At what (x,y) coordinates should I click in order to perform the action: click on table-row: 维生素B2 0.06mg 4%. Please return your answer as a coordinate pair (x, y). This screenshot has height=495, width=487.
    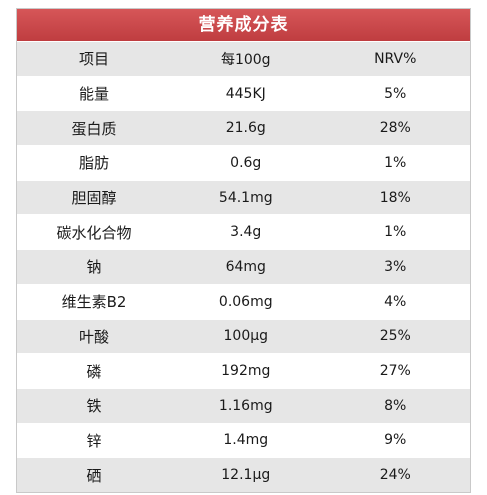
    Looking at the image, I should click on (243, 301).